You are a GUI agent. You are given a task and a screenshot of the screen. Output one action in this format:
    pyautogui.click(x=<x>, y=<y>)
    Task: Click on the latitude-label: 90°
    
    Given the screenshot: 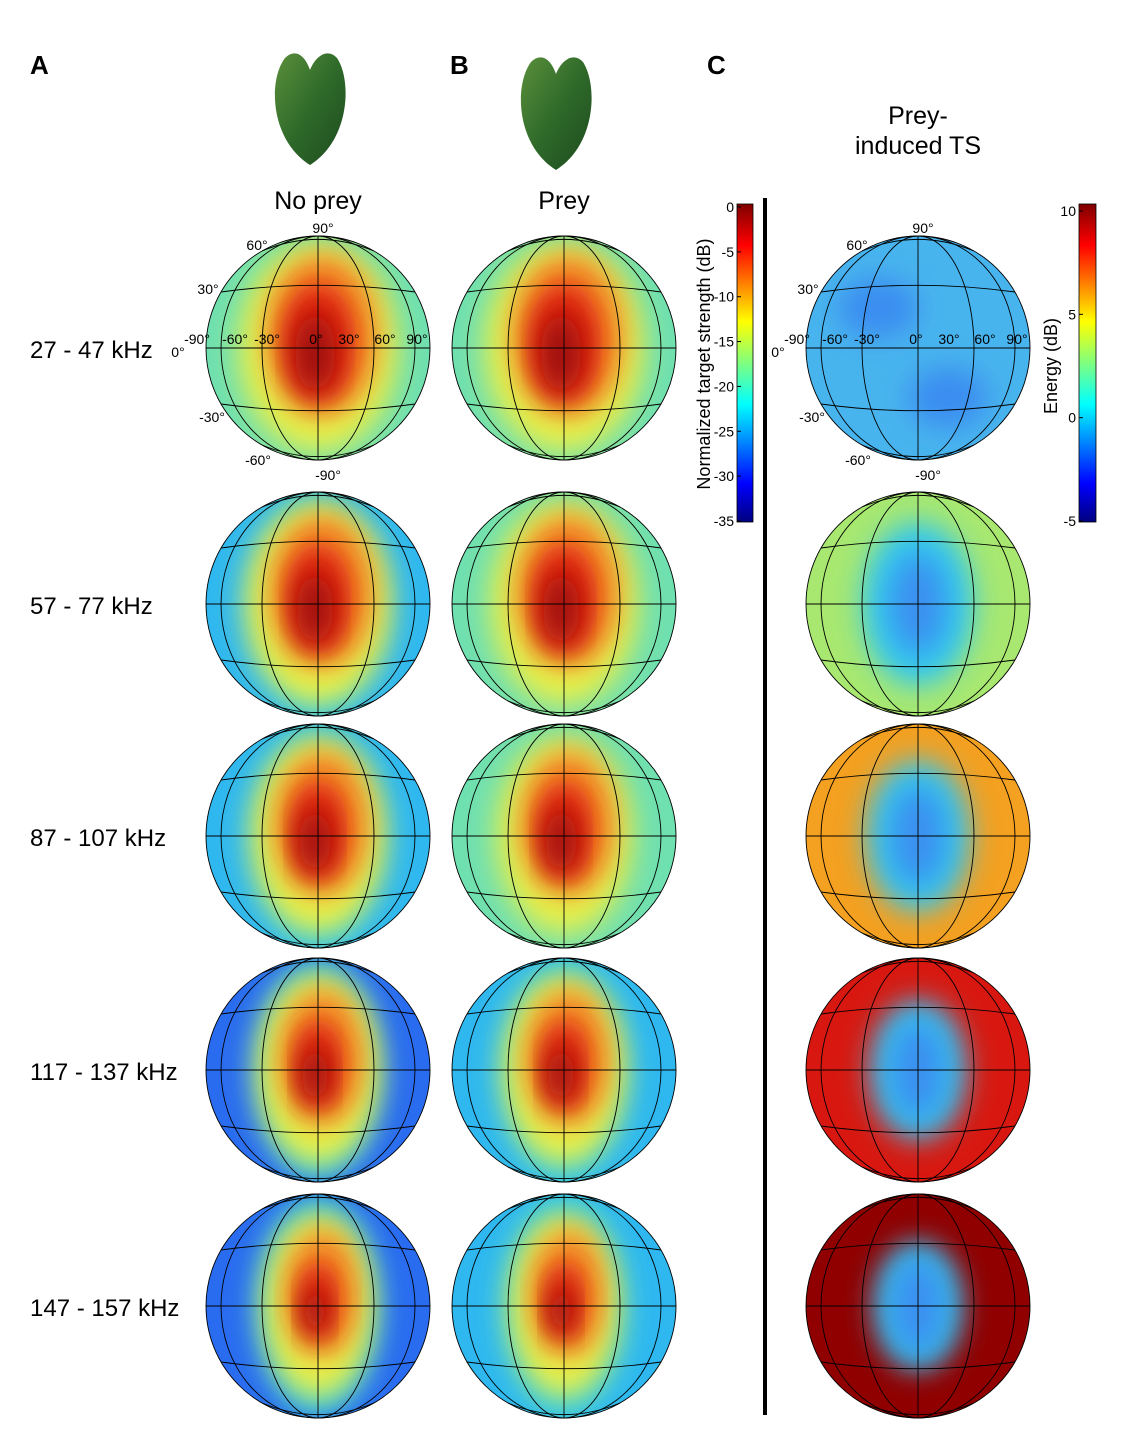 What is the action you would take?
    pyautogui.click(x=322, y=228)
    